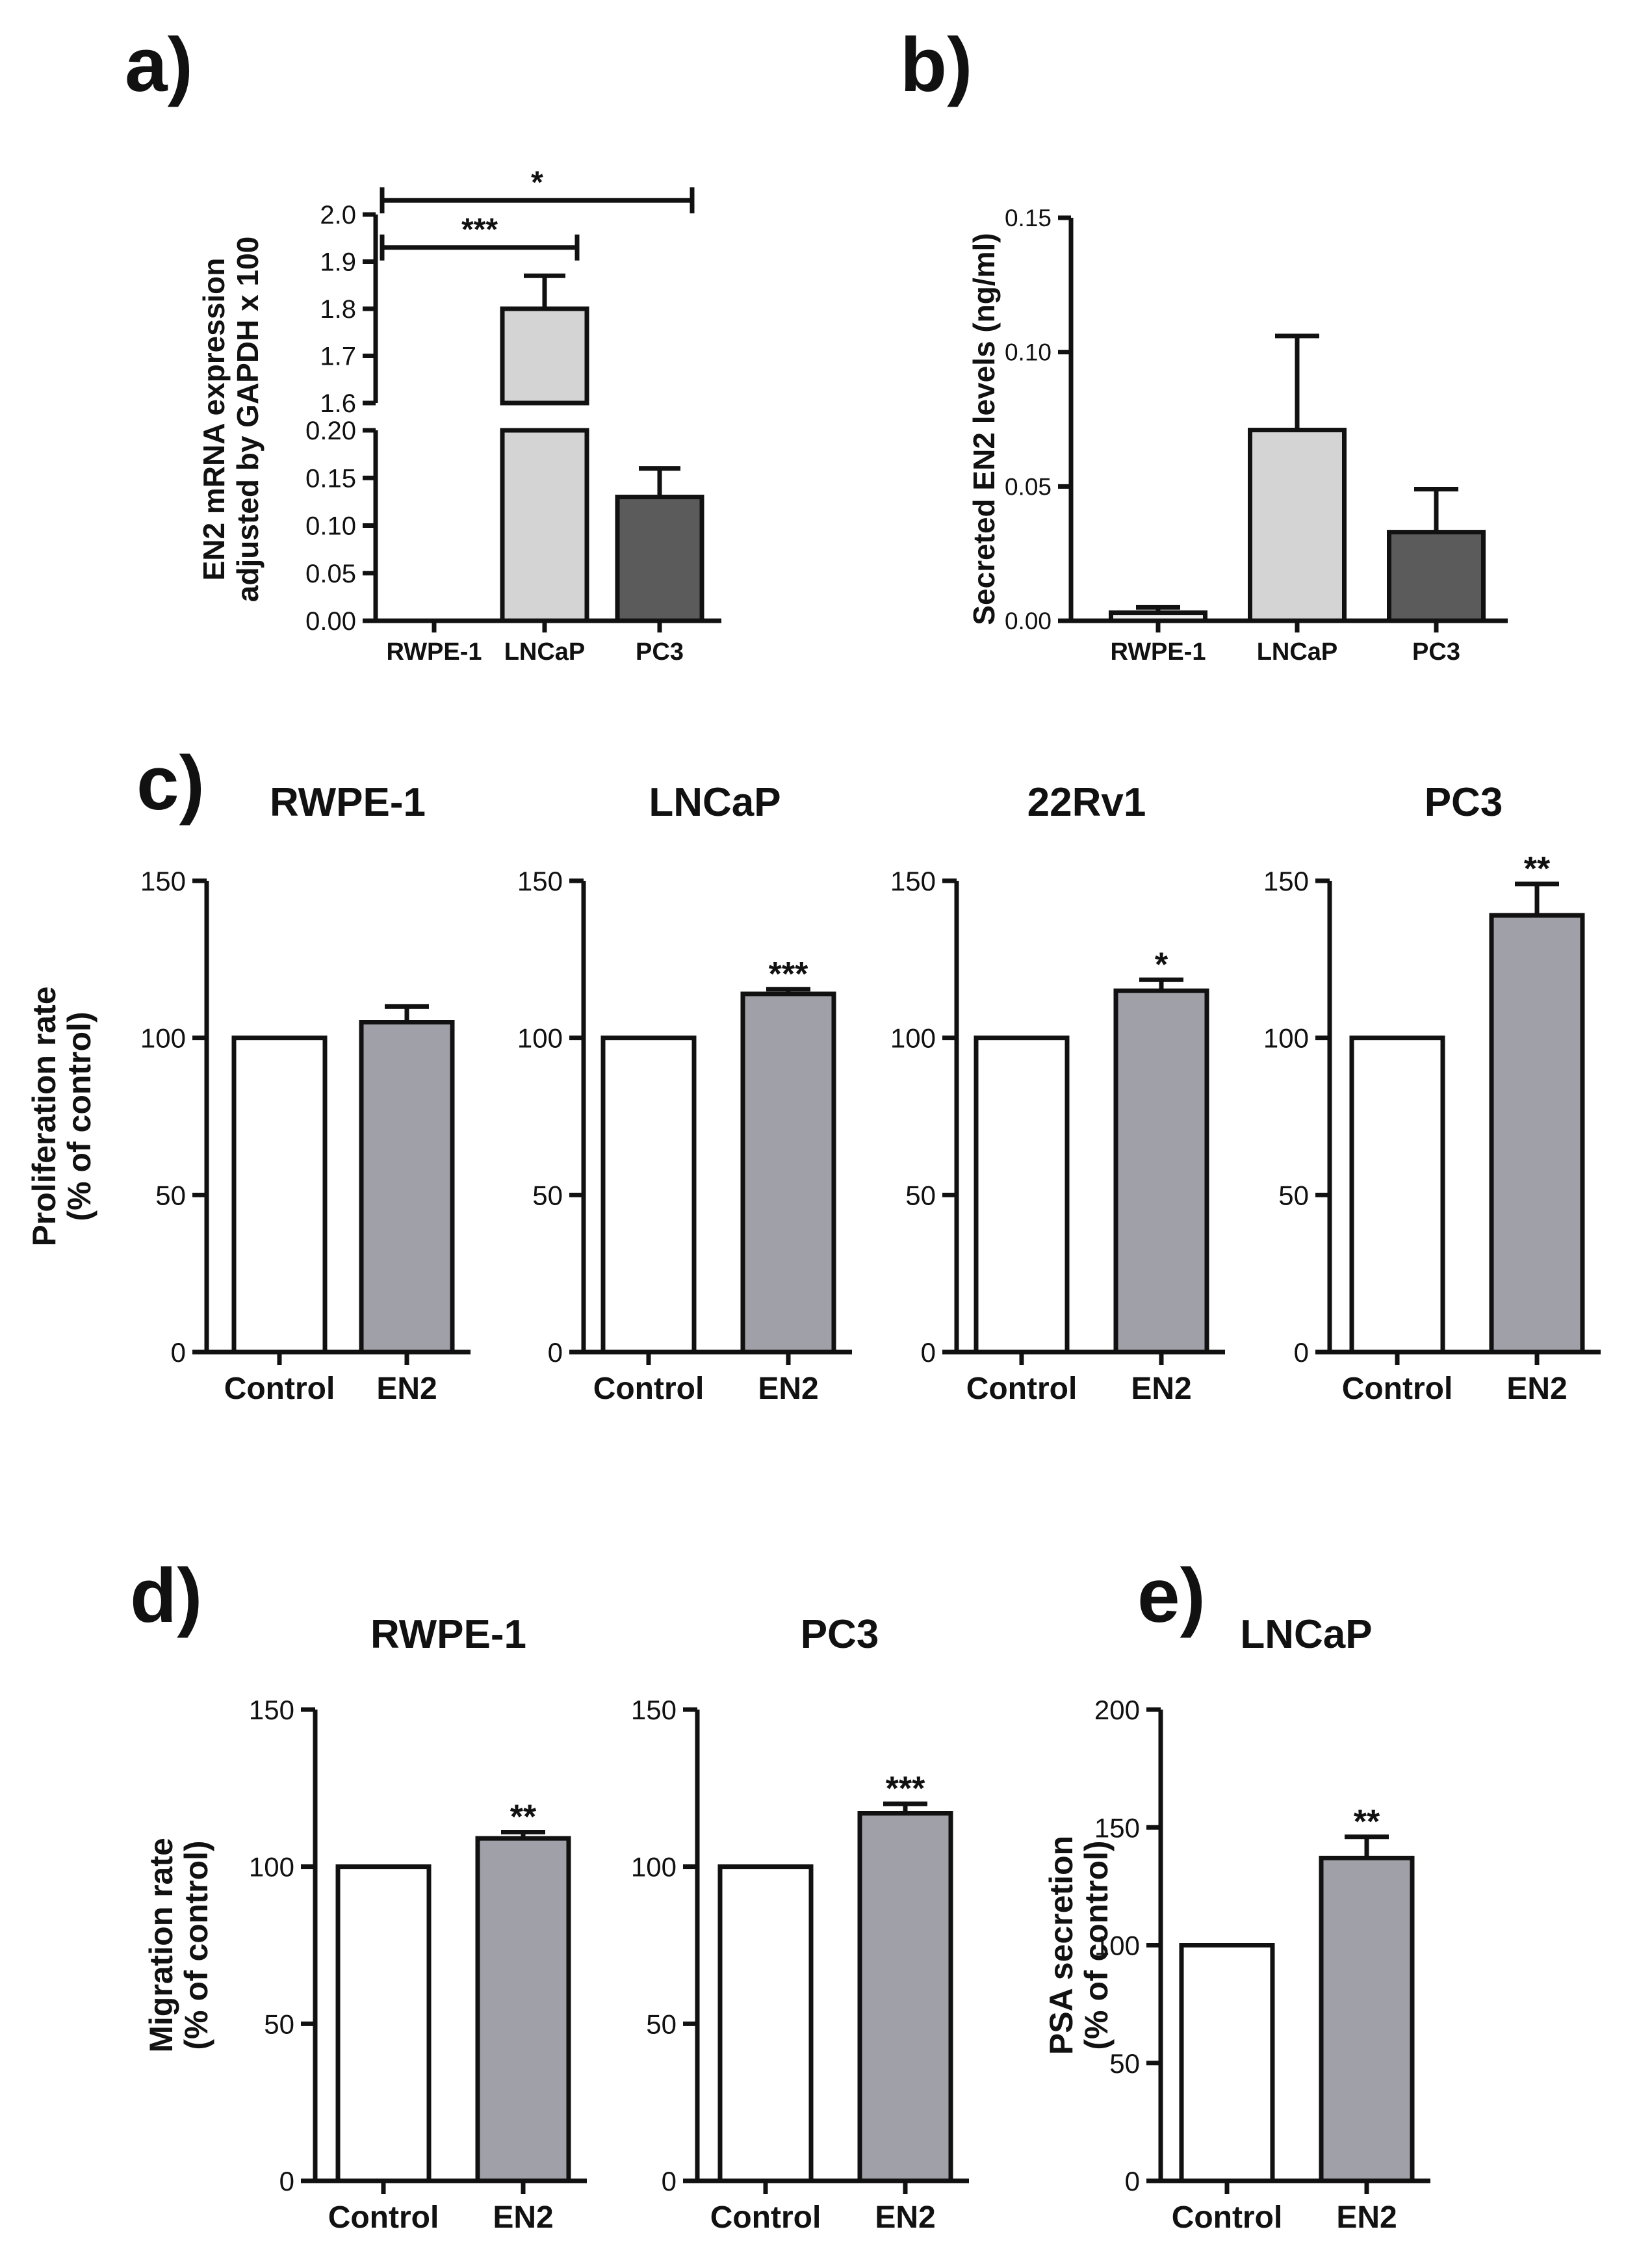 The image size is (1652, 2266). Describe the element at coordinates (170, 783) in the screenshot. I see `panel-label-c: c)` at that location.